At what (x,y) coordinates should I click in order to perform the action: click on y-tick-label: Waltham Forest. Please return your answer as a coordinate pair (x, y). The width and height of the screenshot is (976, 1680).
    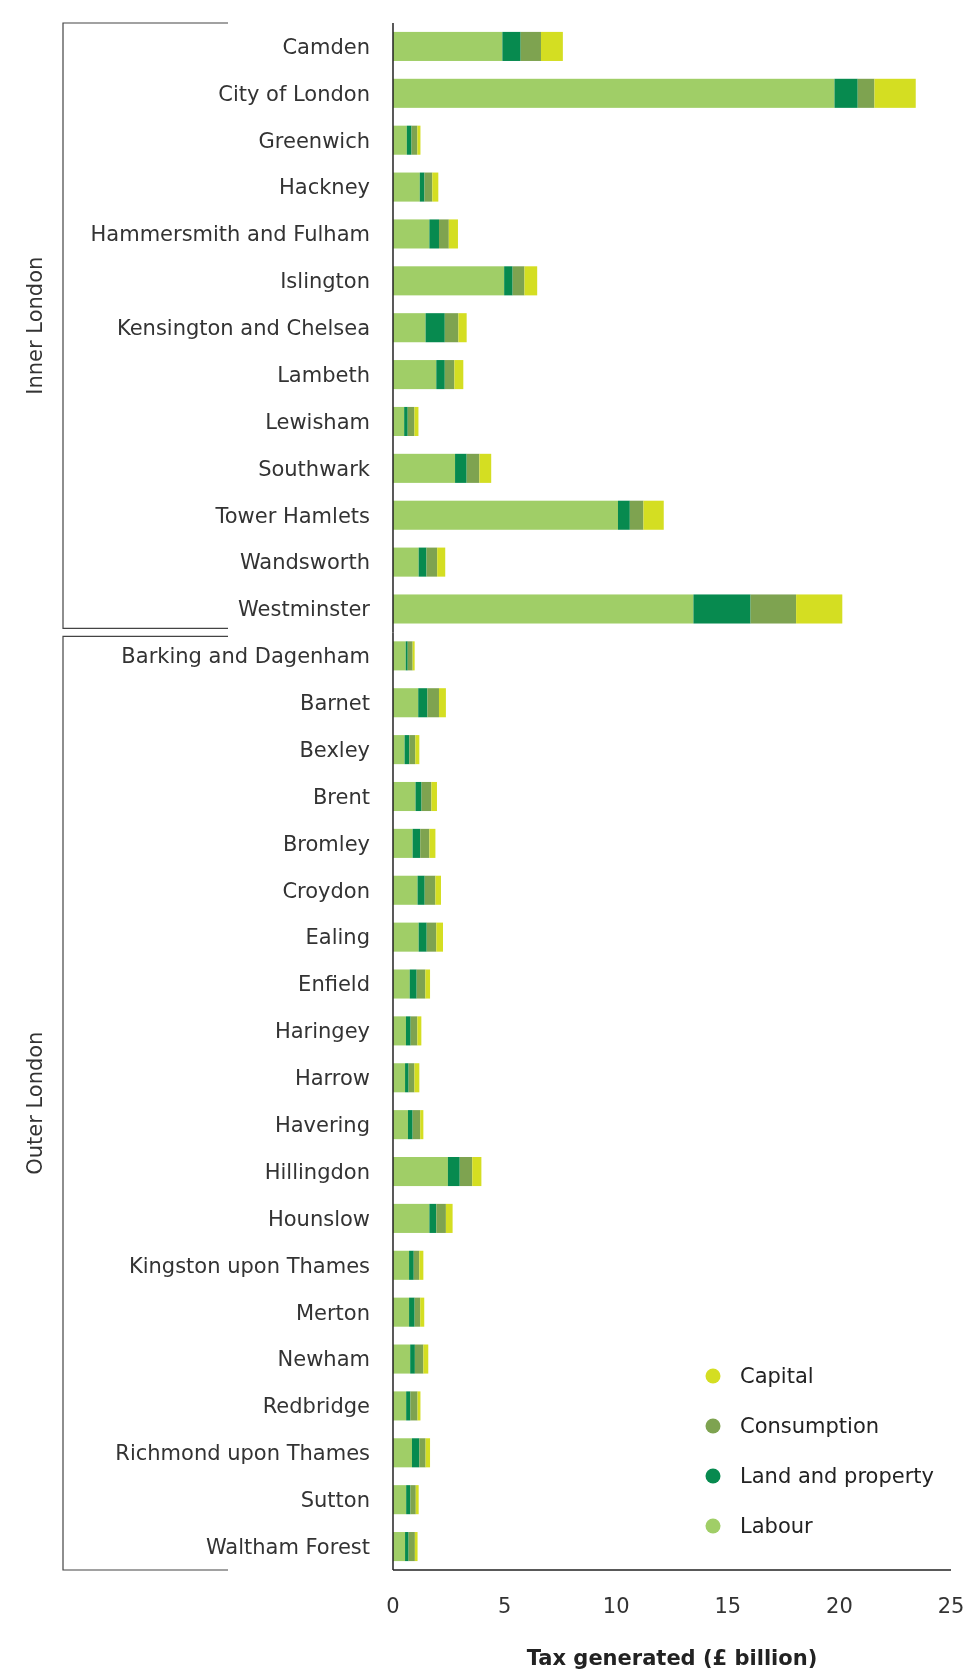
    Looking at the image, I should click on (287, 1546).